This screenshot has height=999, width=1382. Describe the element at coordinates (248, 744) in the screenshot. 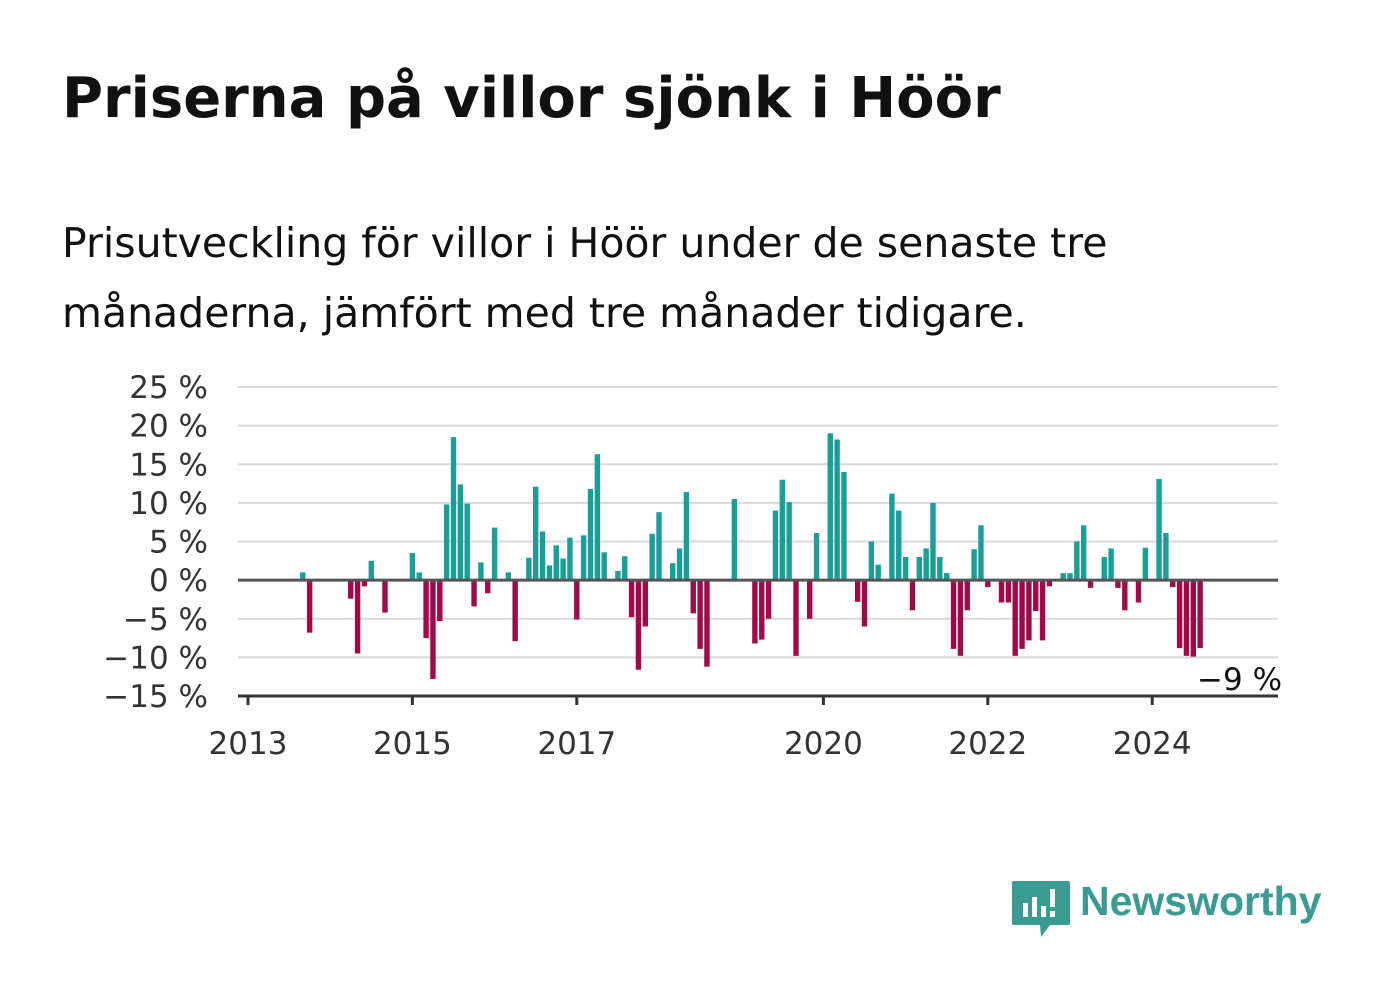

I see `x-tick-label: 2013` at that location.